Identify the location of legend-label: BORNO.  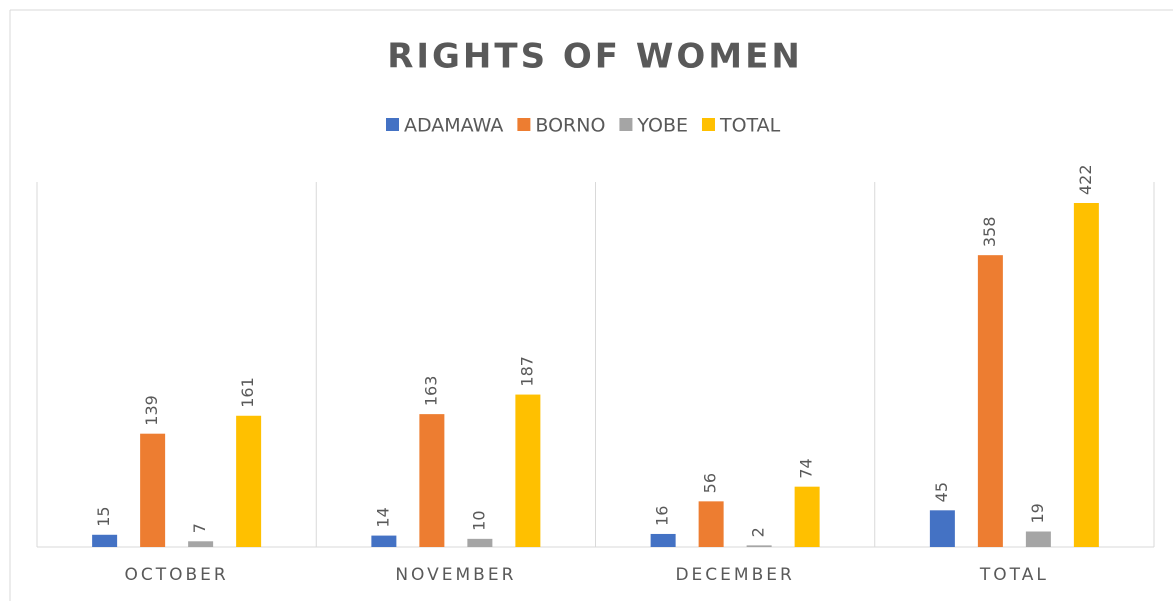
(570, 126).